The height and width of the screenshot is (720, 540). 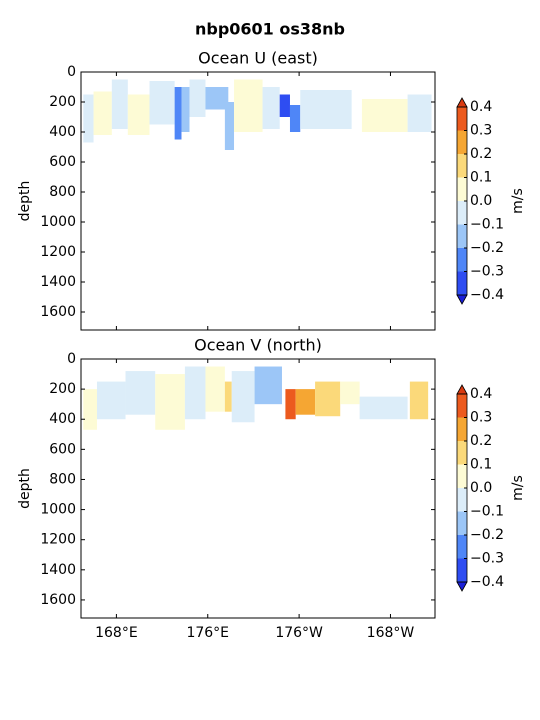 I want to click on figure-title: nbp0601 os38nb, so click(x=270, y=29).